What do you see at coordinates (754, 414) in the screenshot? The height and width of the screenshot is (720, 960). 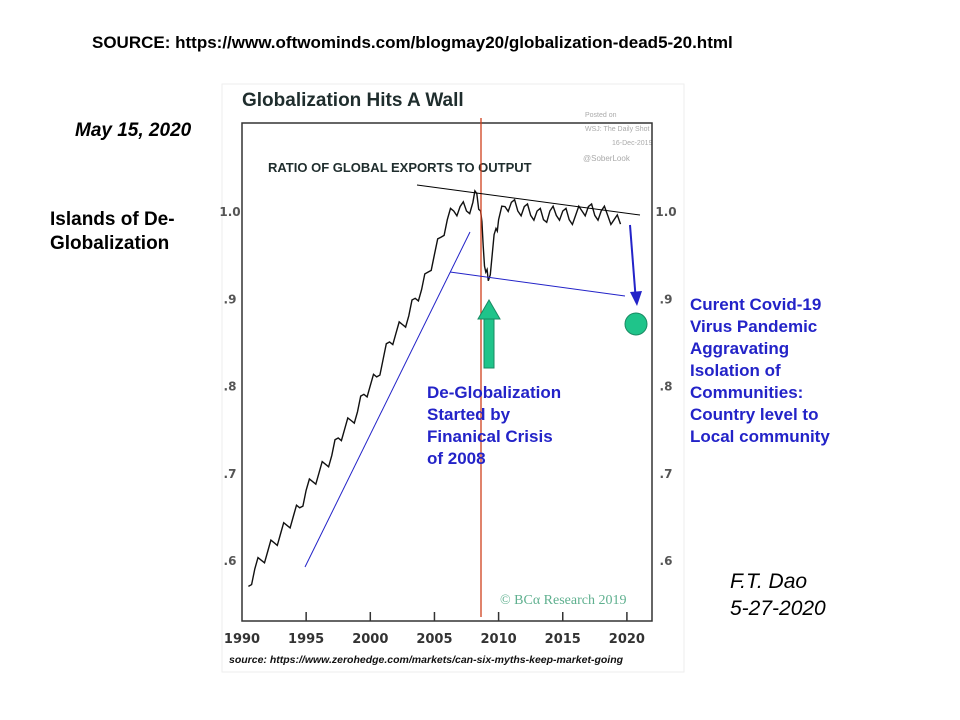 I see `annotation-line: Country level to` at bounding box center [754, 414].